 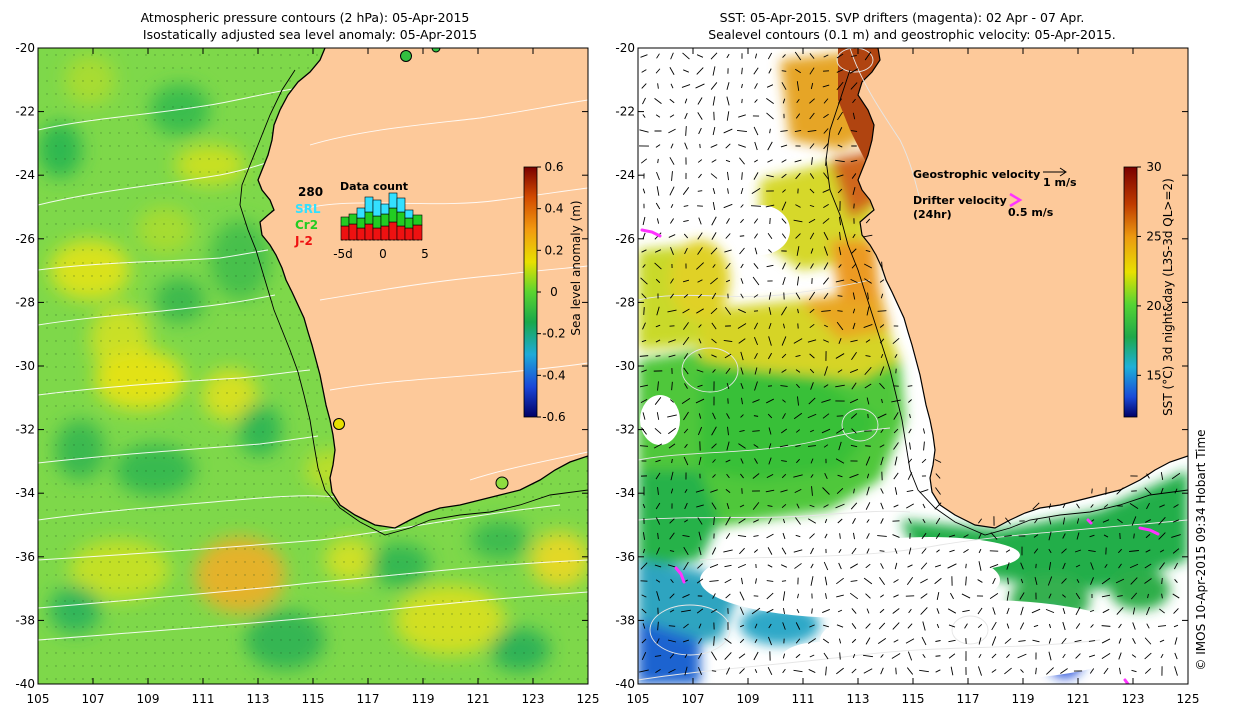 What do you see at coordinates (553, 417) in the screenshot?
I see `colorbar-tick: -0.6` at bounding box center [553, 417].